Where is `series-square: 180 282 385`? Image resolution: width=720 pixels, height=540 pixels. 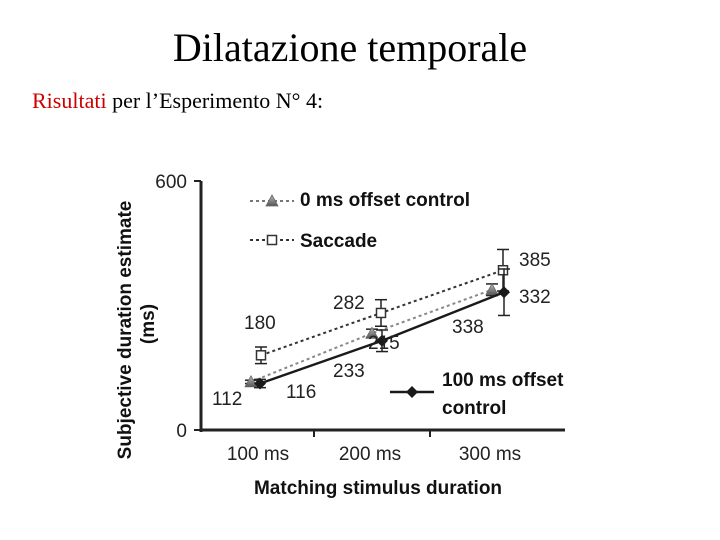
series-square: 180 282 385 is located at coordinates (397, 306).